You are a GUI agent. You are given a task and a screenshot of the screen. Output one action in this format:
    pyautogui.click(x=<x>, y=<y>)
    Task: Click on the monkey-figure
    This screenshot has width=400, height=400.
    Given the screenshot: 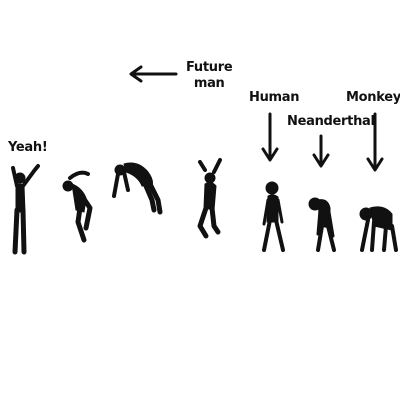 What is the action you would take?
    pyautogui.click(x=378, y=229)
    